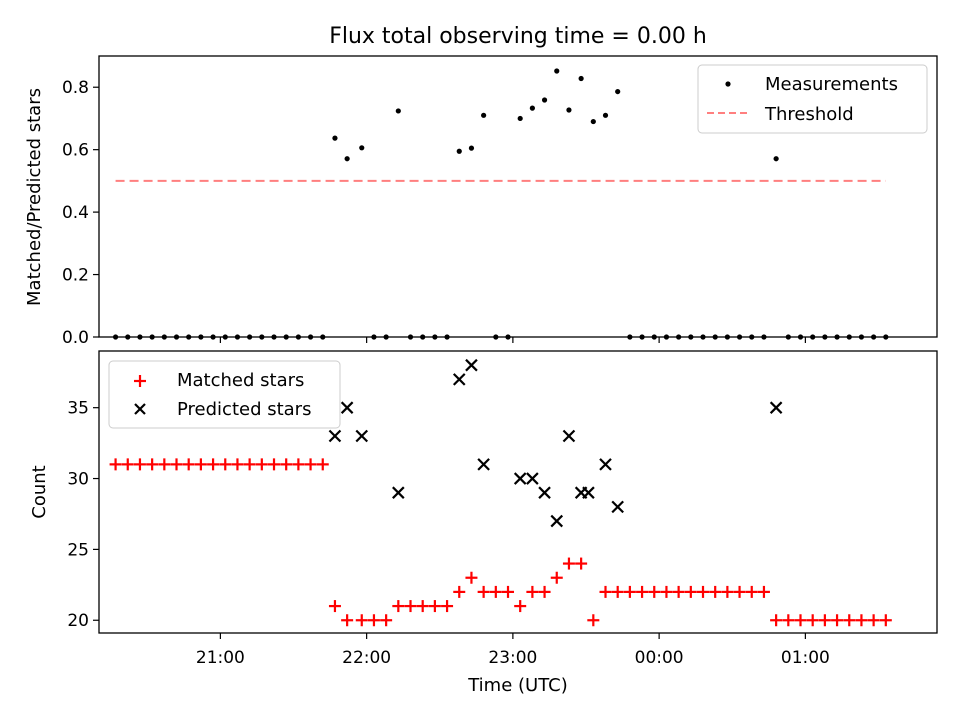  What do you see at coordinates (75, 276) in the screenshot?
I see `y-tick-label: 0.2` at bounding box center [75, 276].